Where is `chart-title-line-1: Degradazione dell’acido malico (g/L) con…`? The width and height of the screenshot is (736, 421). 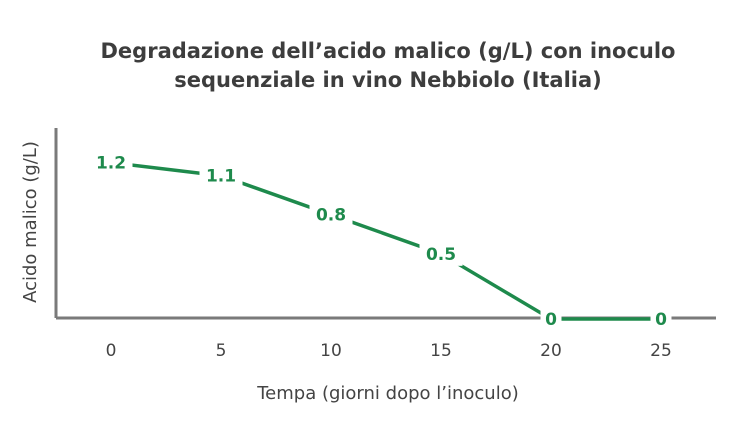
chart-title-line-1: Degradazione dell’acido malico (g/L) con… is located at coordinates (388, 51).